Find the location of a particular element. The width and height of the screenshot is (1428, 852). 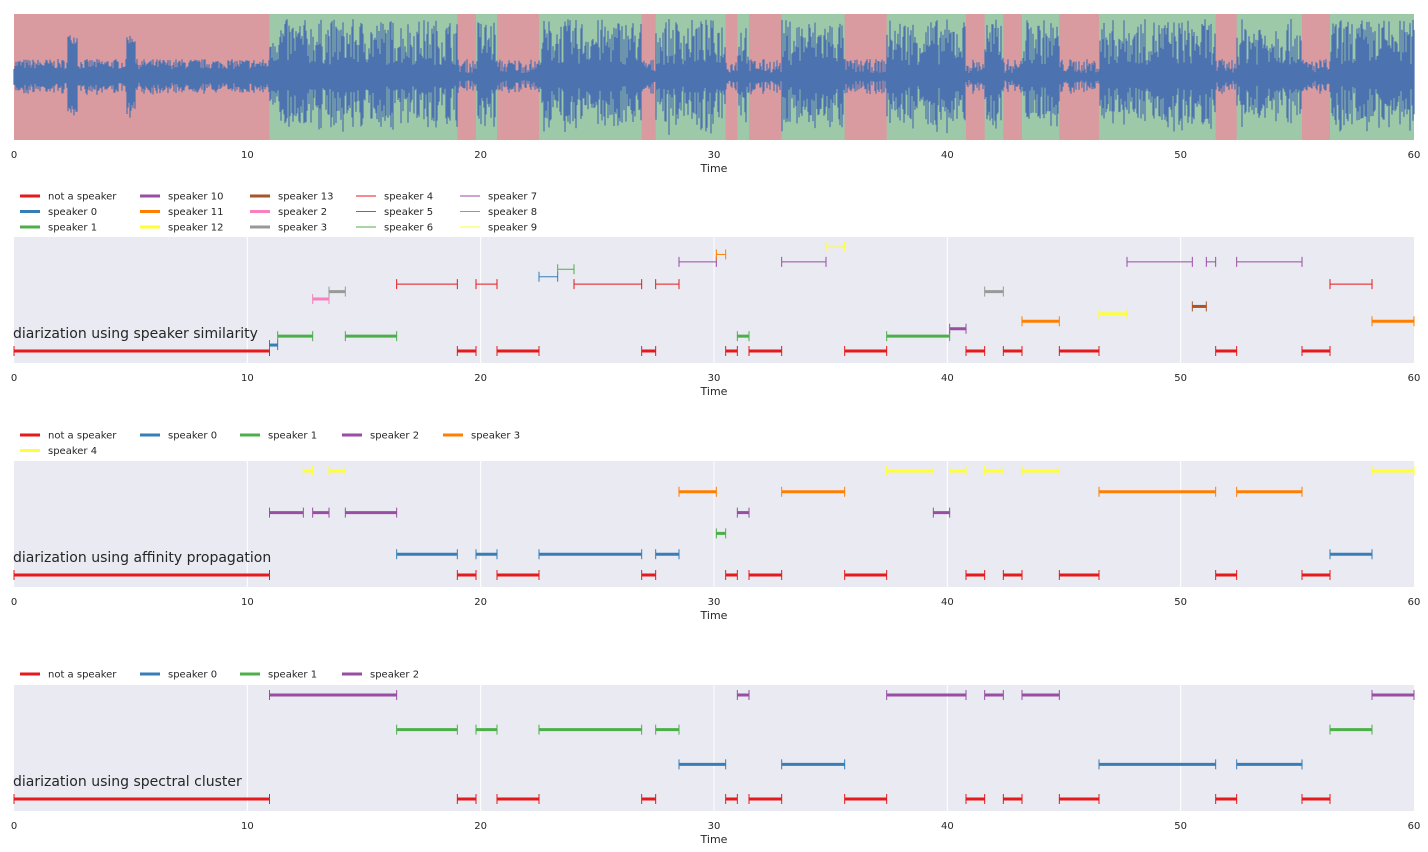

legend-label: speaker 0 is located at coordinates (192, 675).